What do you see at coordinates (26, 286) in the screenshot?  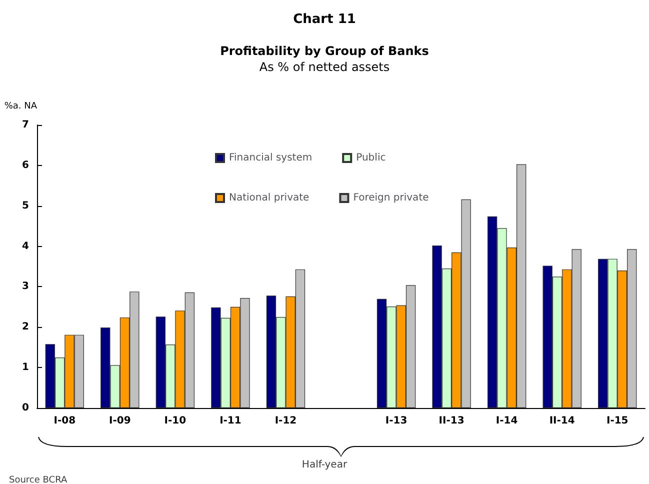 I see `y-tick-label: 3` at bounding box center [26, 286].